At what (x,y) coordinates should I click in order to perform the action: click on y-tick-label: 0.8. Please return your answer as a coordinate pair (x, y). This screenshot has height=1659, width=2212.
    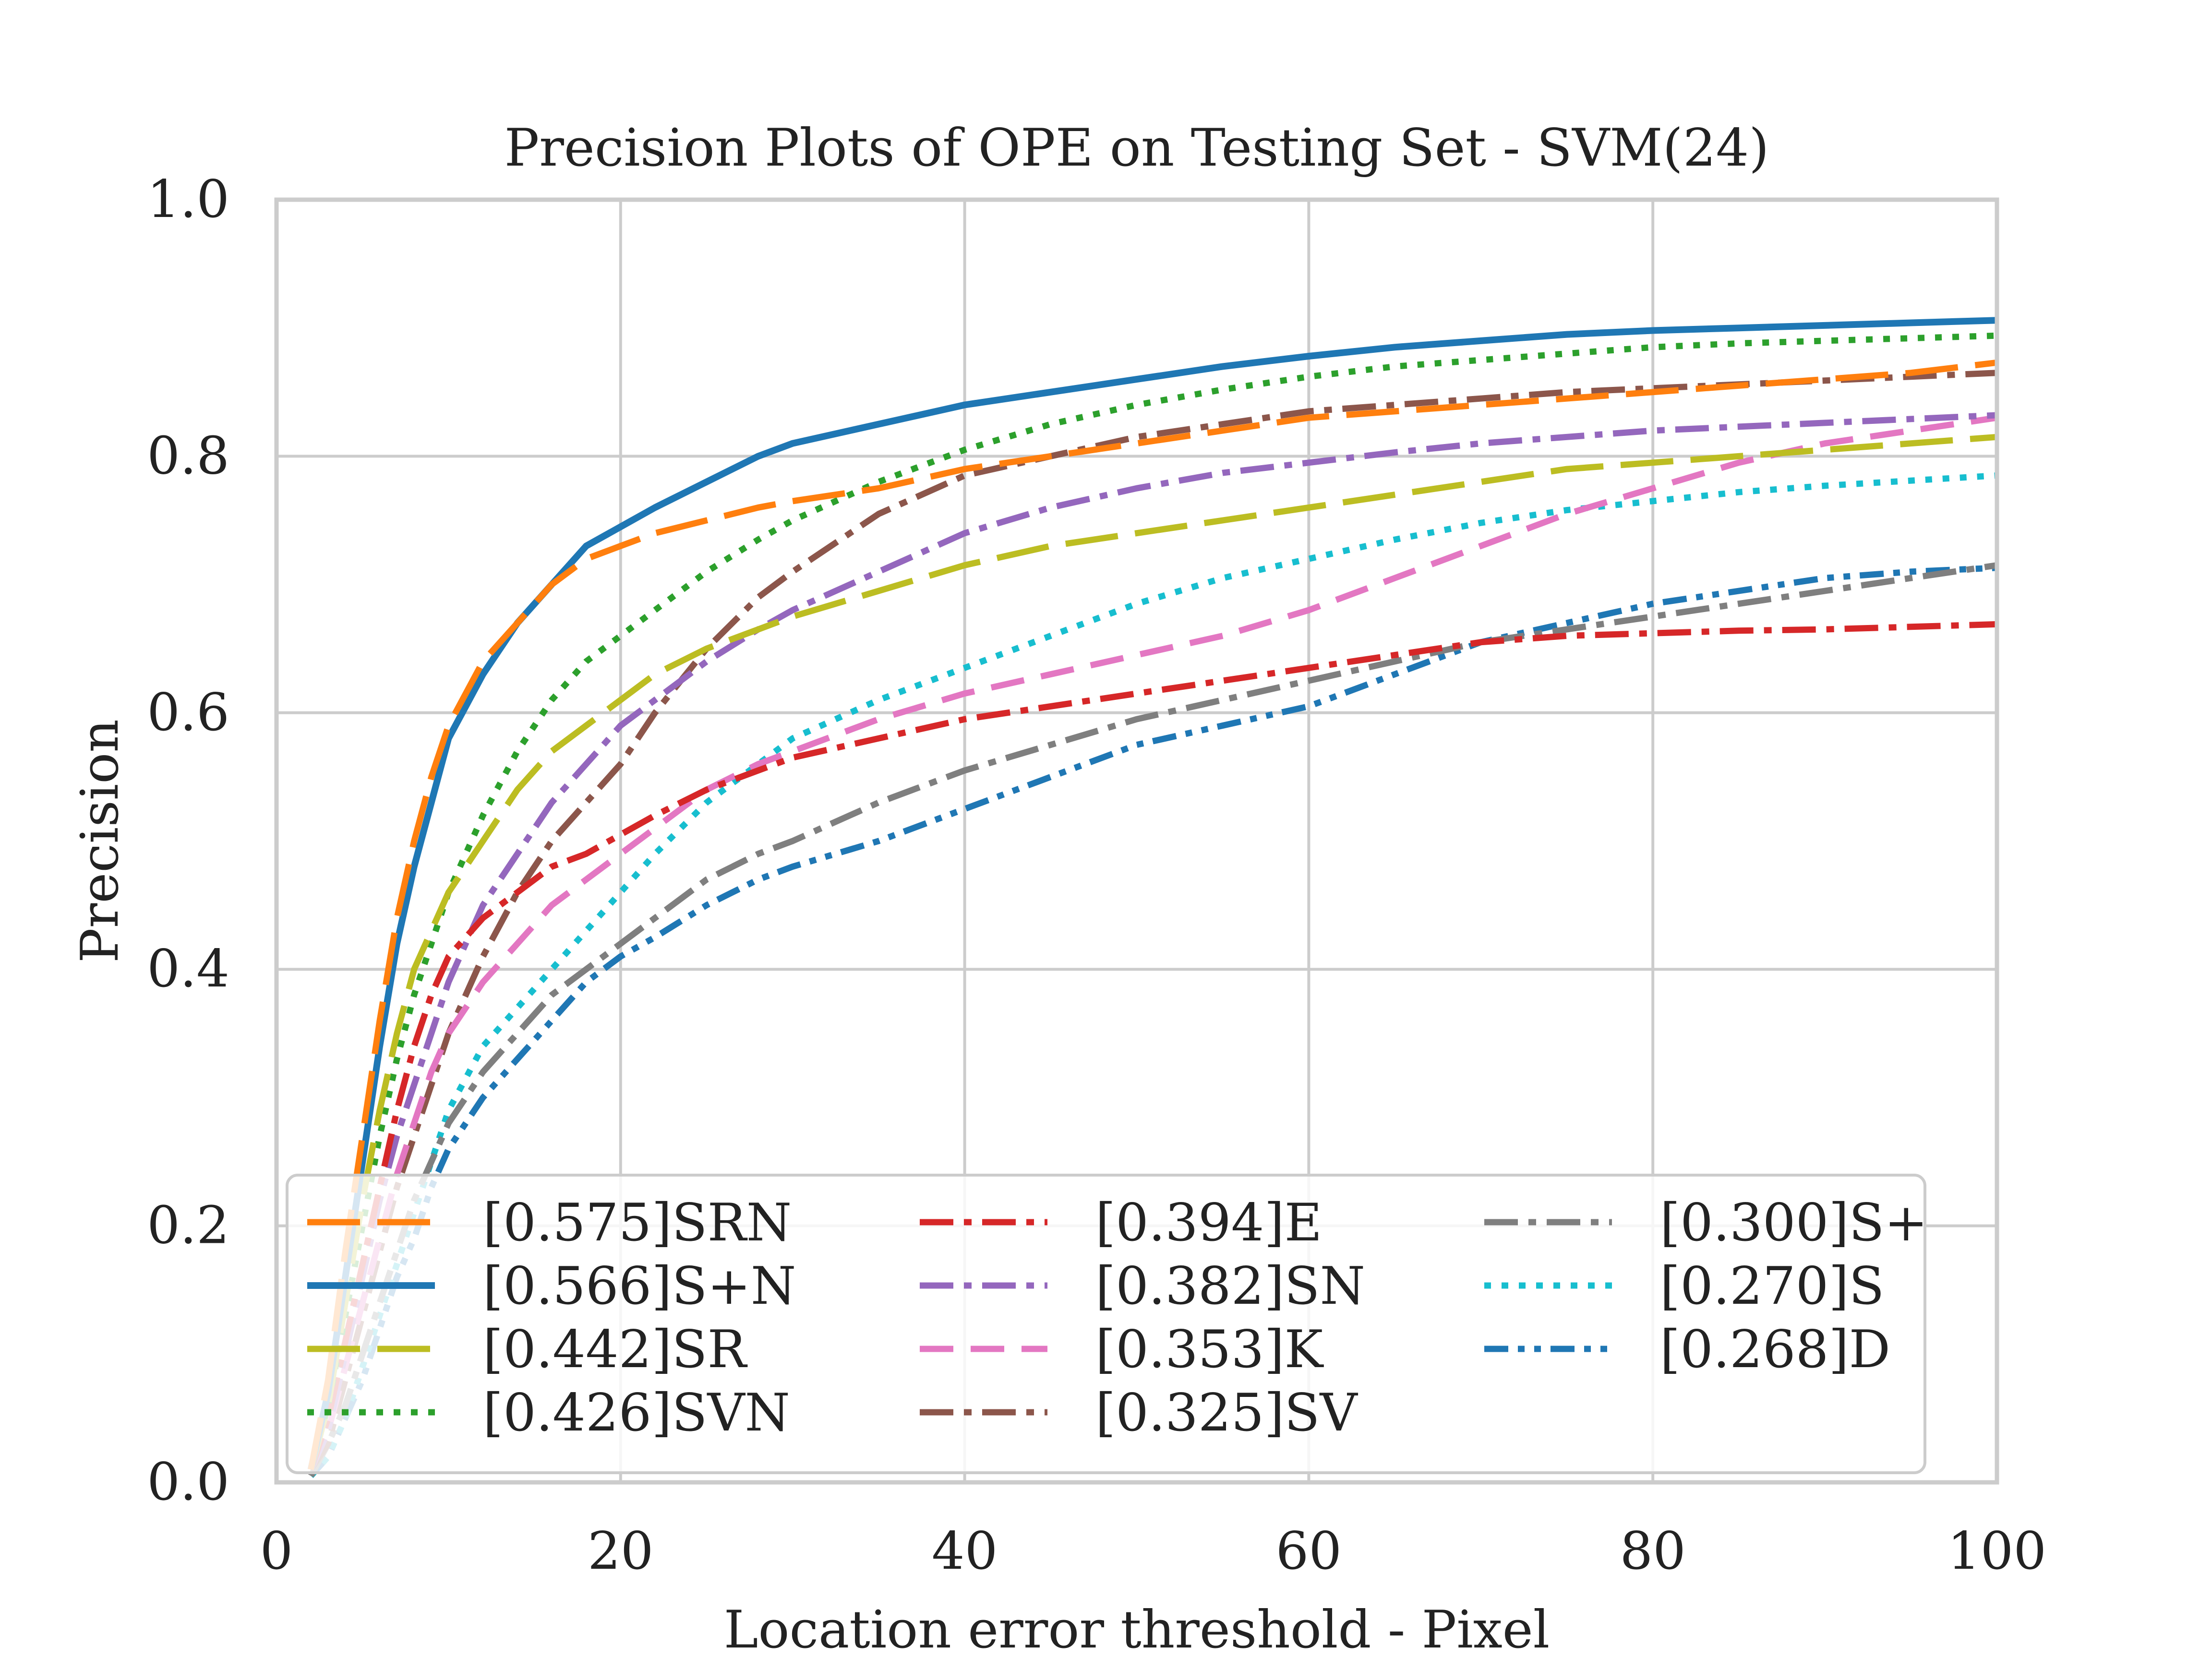
    Looking at the image, I should click on (188, 456).